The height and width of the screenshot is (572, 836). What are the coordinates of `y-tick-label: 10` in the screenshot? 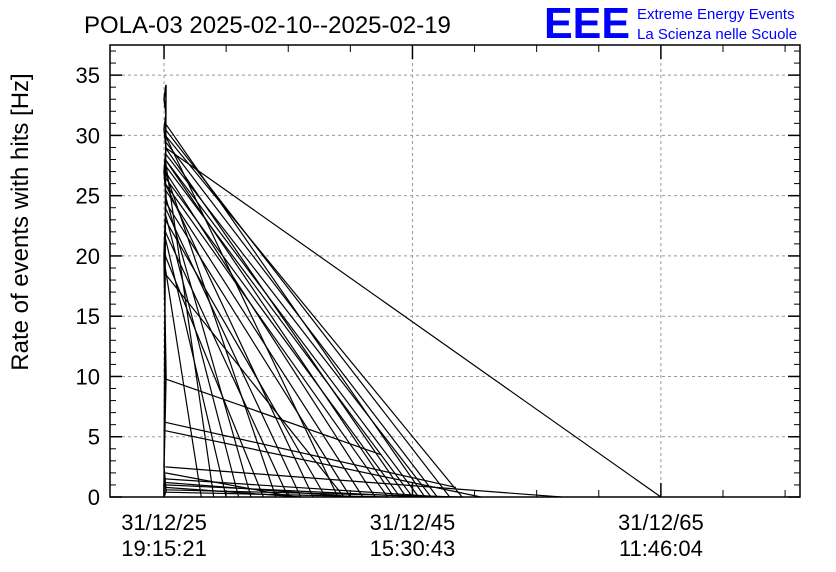 It's located at (88, 376).